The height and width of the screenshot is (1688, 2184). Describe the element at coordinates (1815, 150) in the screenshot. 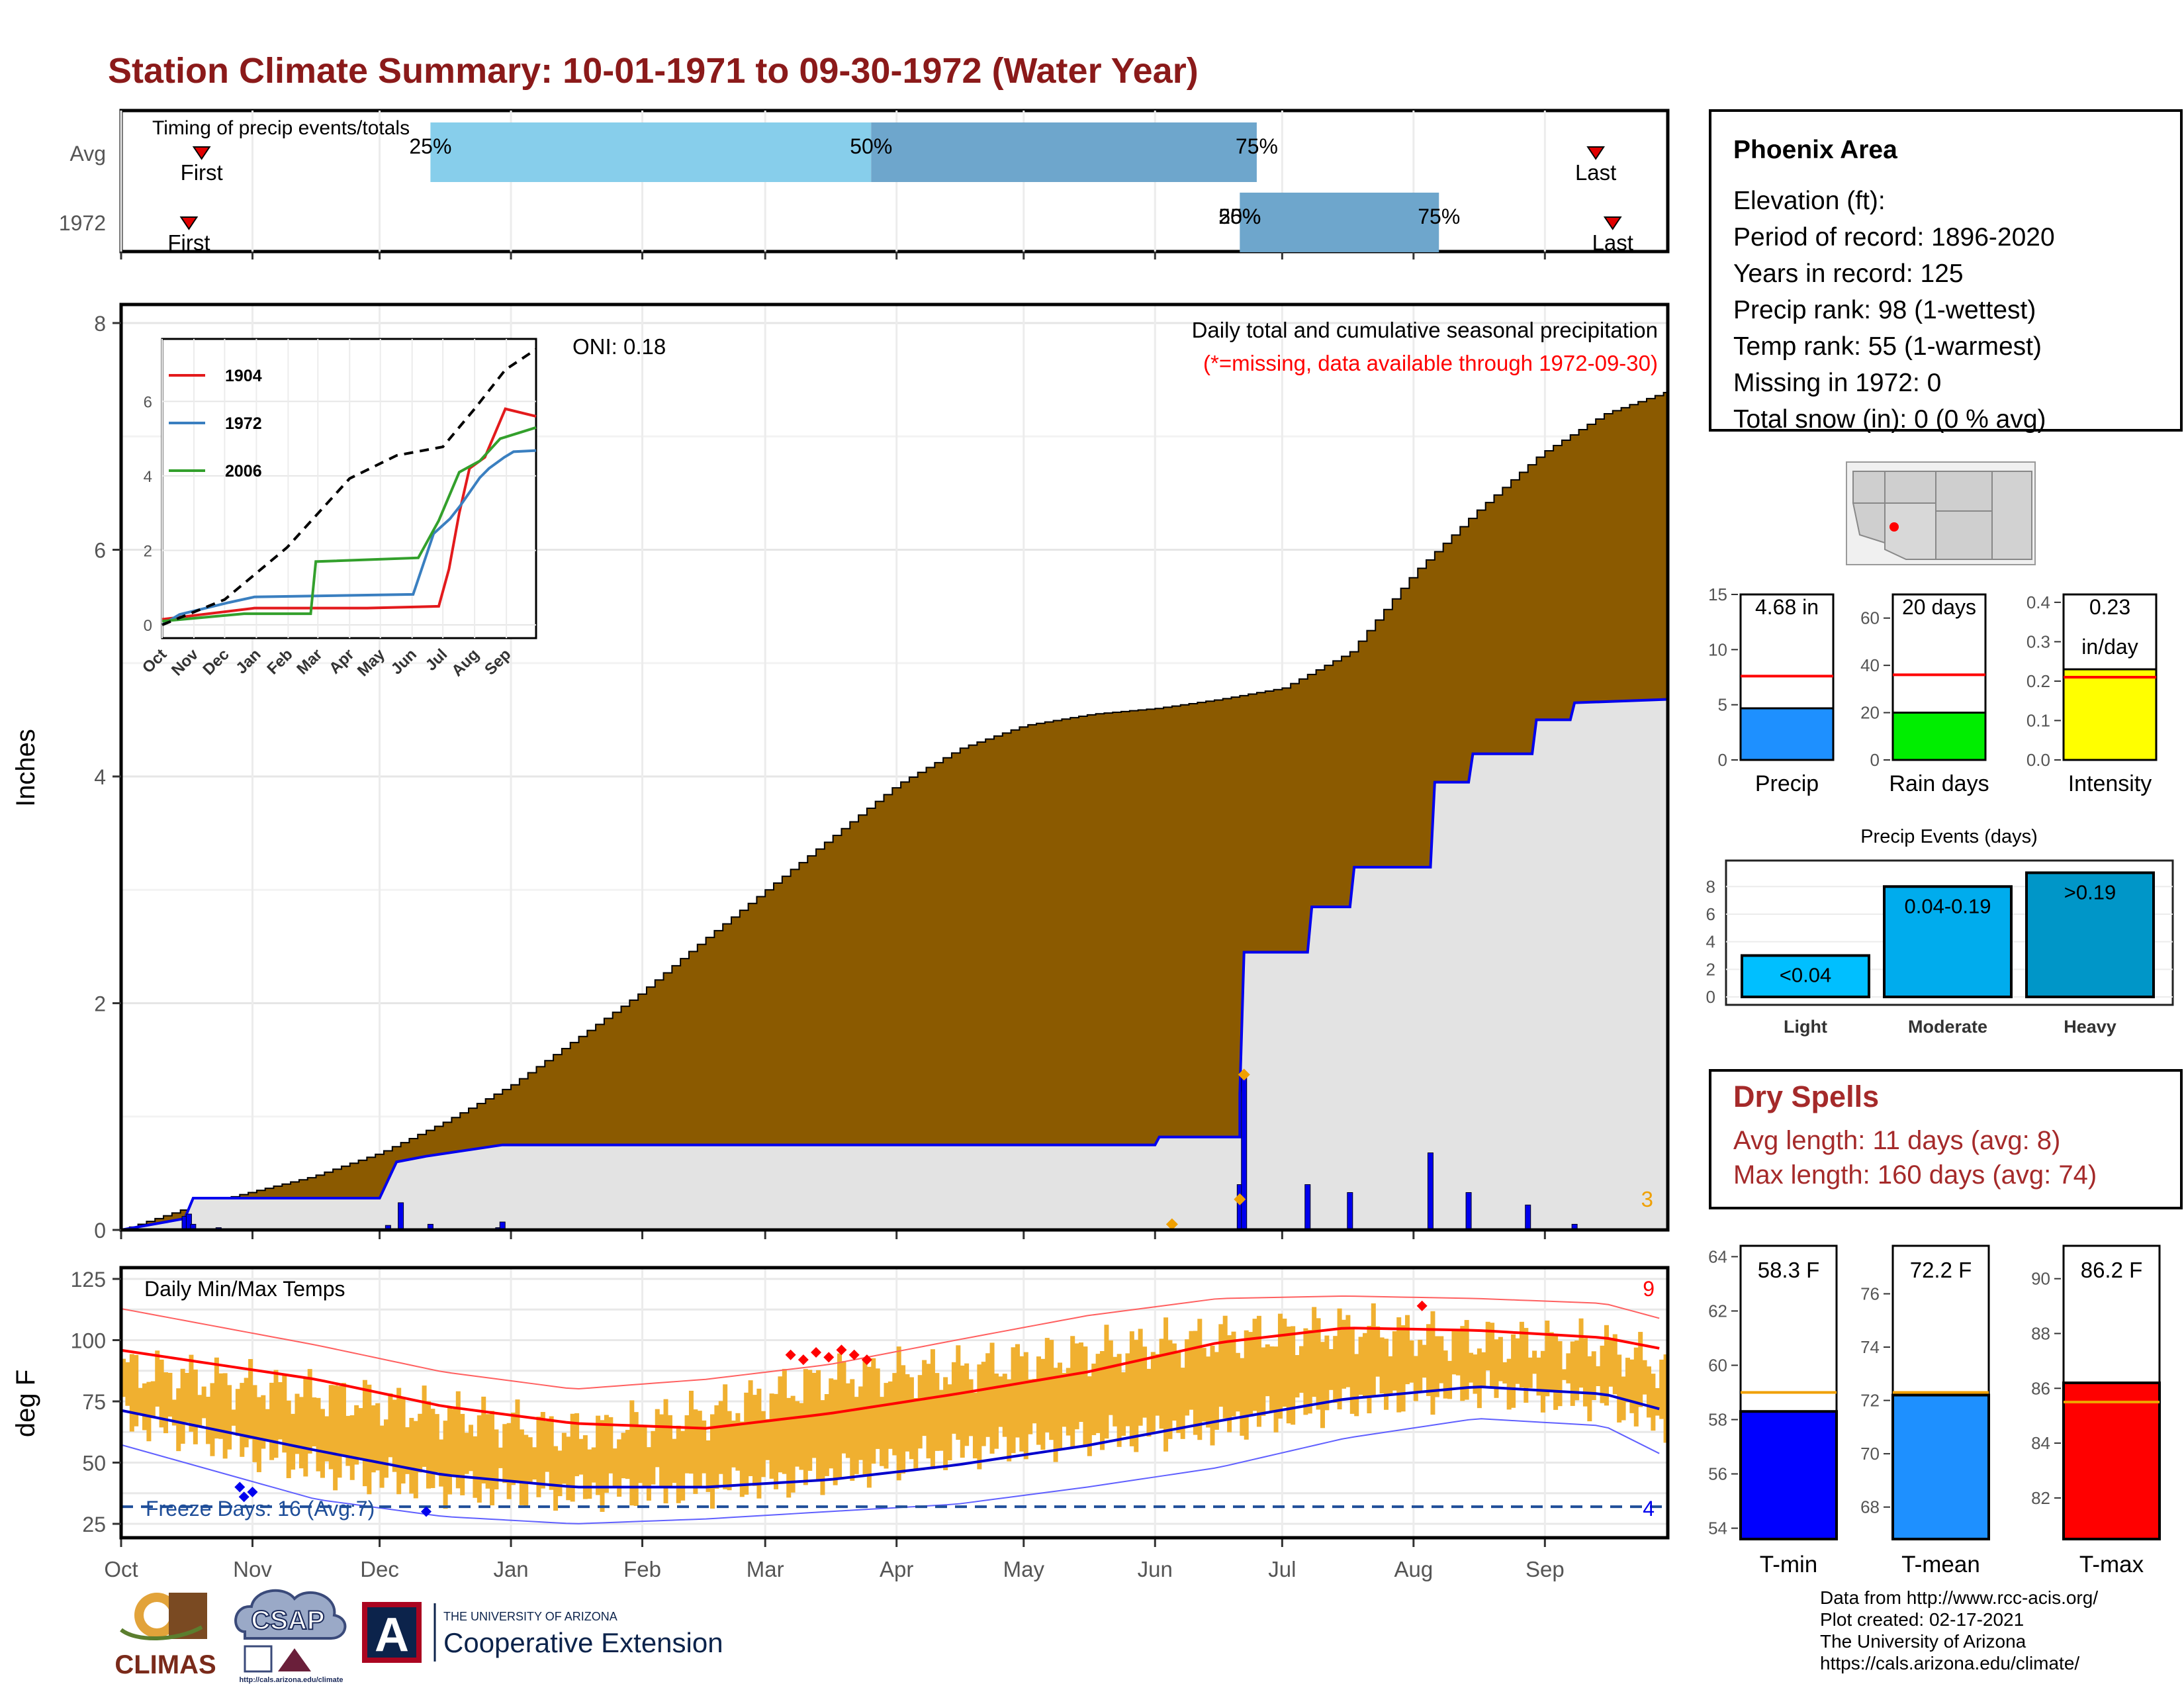

I see `station-name: Phoenix Area` at that location.